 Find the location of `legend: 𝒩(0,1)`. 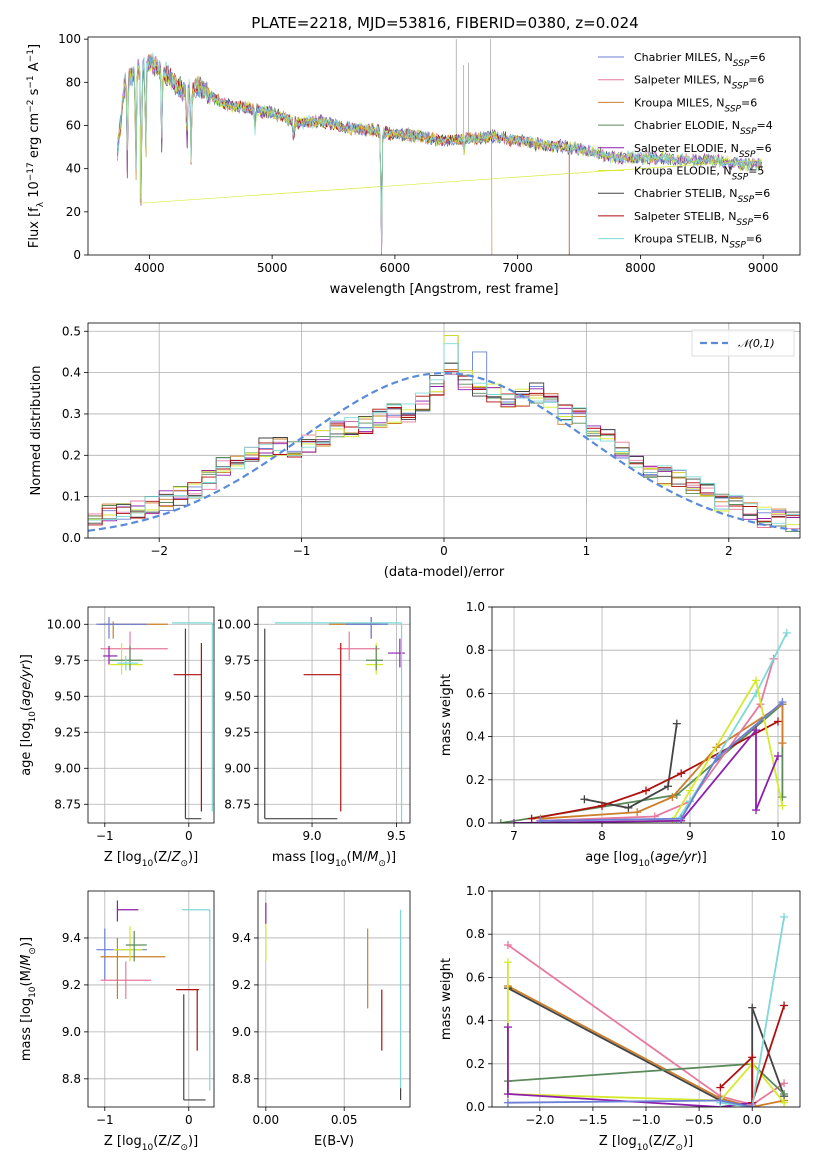

legend: 𝒩(0,1) is located at coordinates (743, 343).